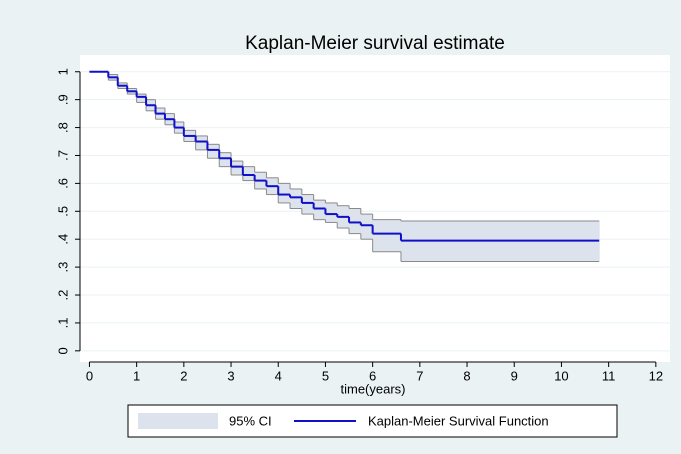 The width and height of the screenshot is (681, 454). What do you see at coordinates (62, 127) in the screenshot?
I see `y-tick-label: .8` at bounding box center [62, 127].